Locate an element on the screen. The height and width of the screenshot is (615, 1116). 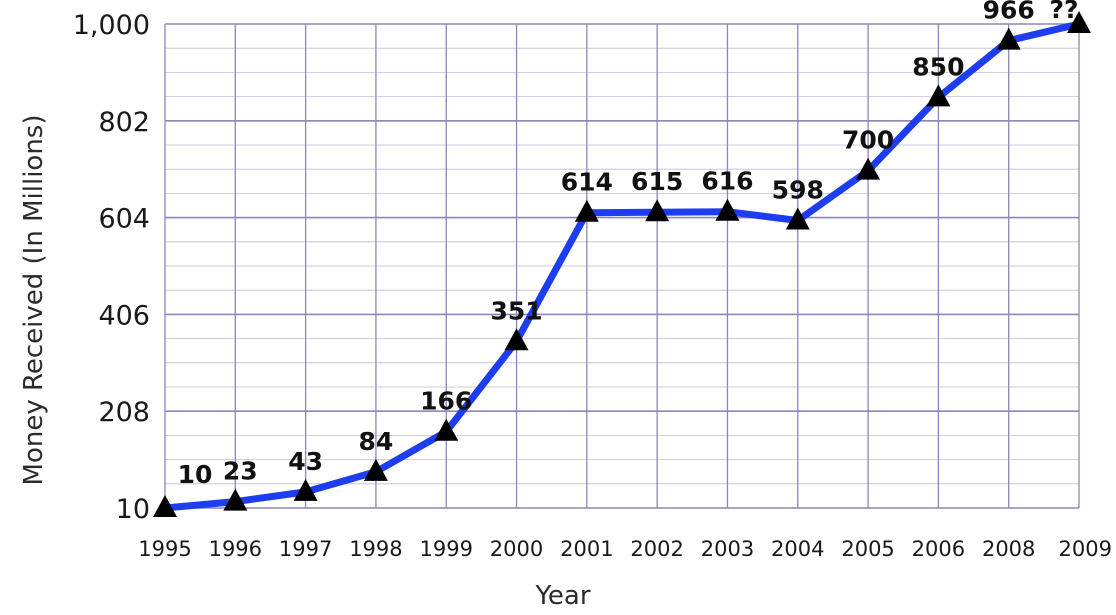
x-tick-label: 2004 is located at coordinates (797, 549).